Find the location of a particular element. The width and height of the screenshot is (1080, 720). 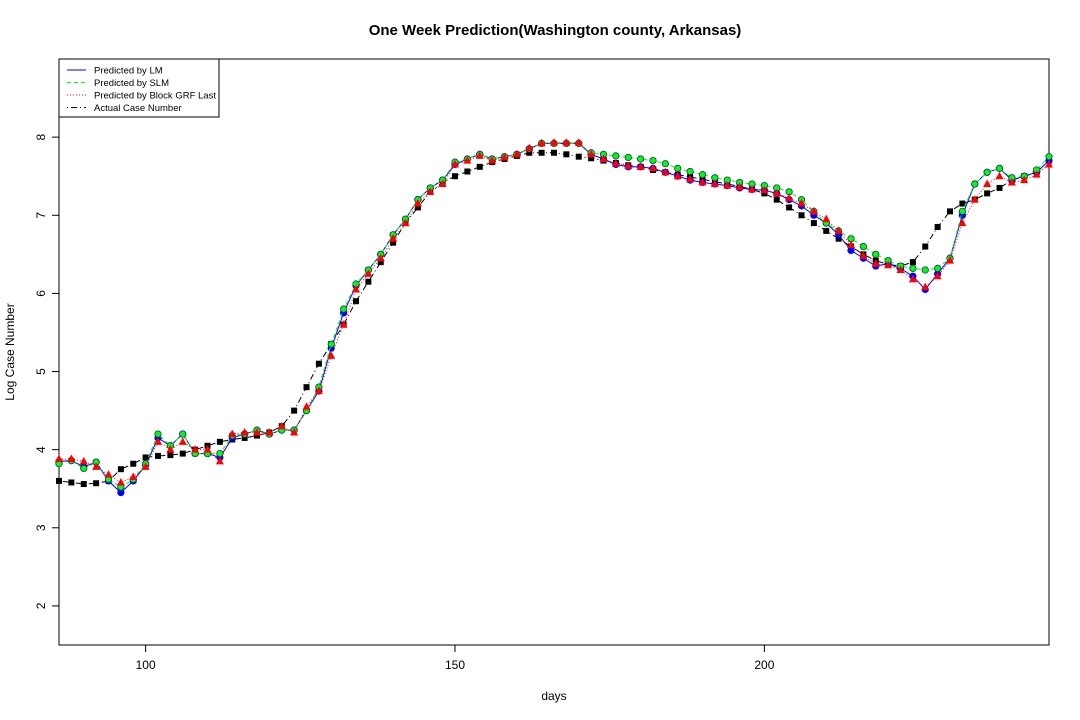

legend-box is located at coordinates (139, 88).